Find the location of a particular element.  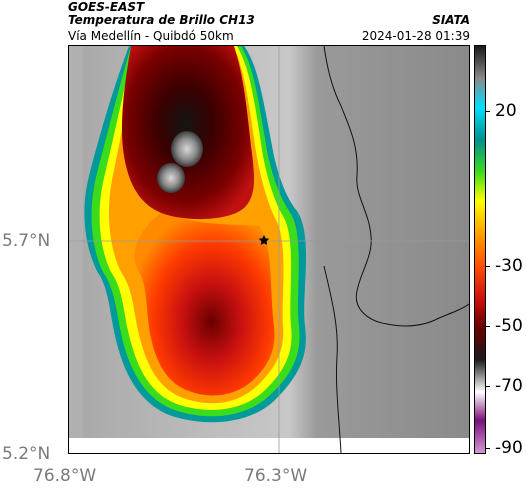

star-icon is located at coordinates (264, 240).